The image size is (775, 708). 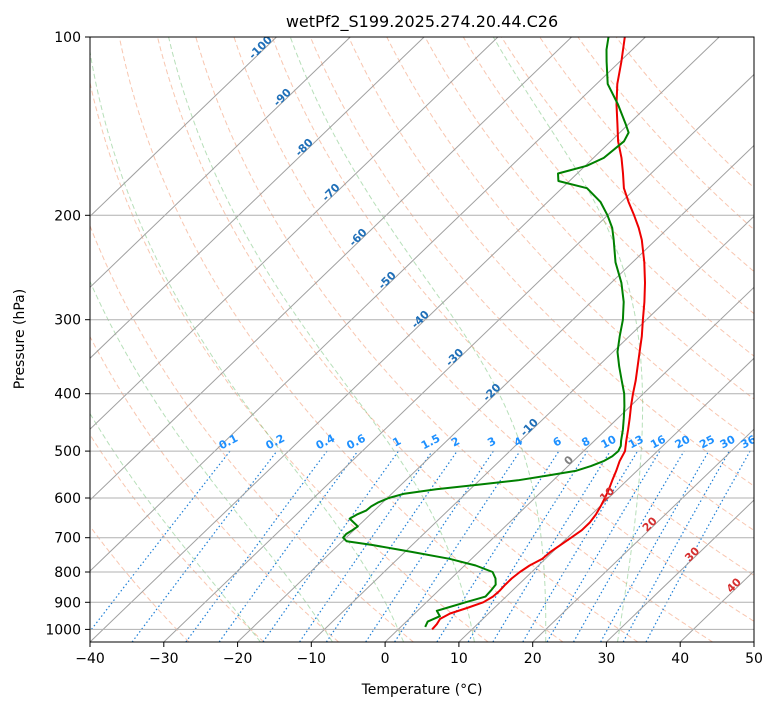 What do you see at coordinates (67, 321) in the screenshot?
I see `y-tick-label: 300` at bounding box center [67, 321].